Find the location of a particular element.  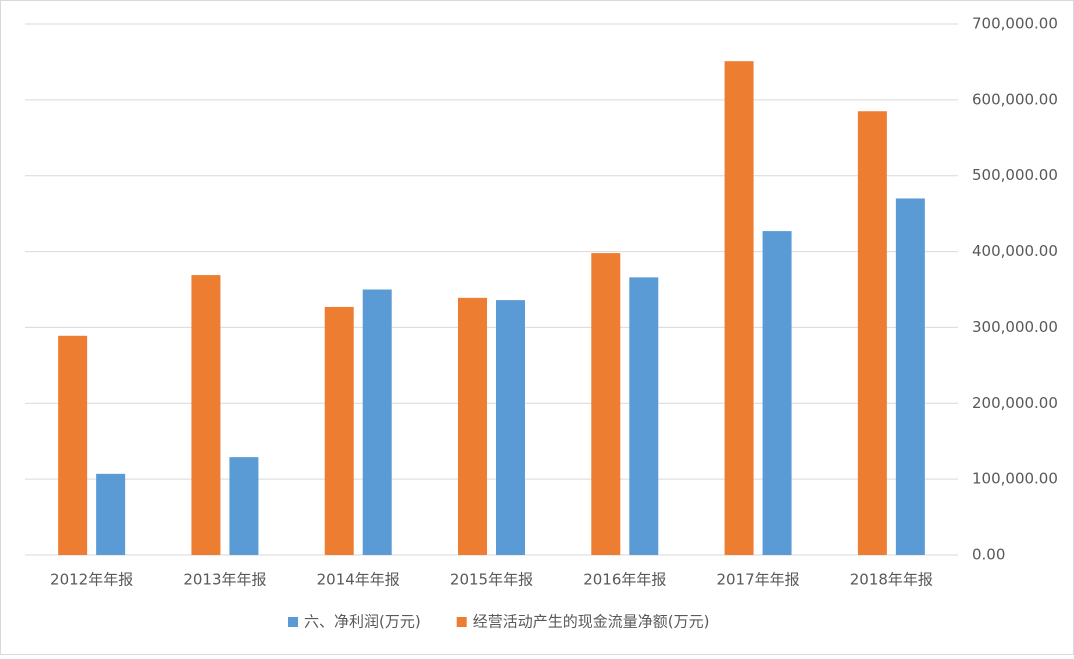

y-tick-label: 400,000.00 is located at coordinates (1015, 251).